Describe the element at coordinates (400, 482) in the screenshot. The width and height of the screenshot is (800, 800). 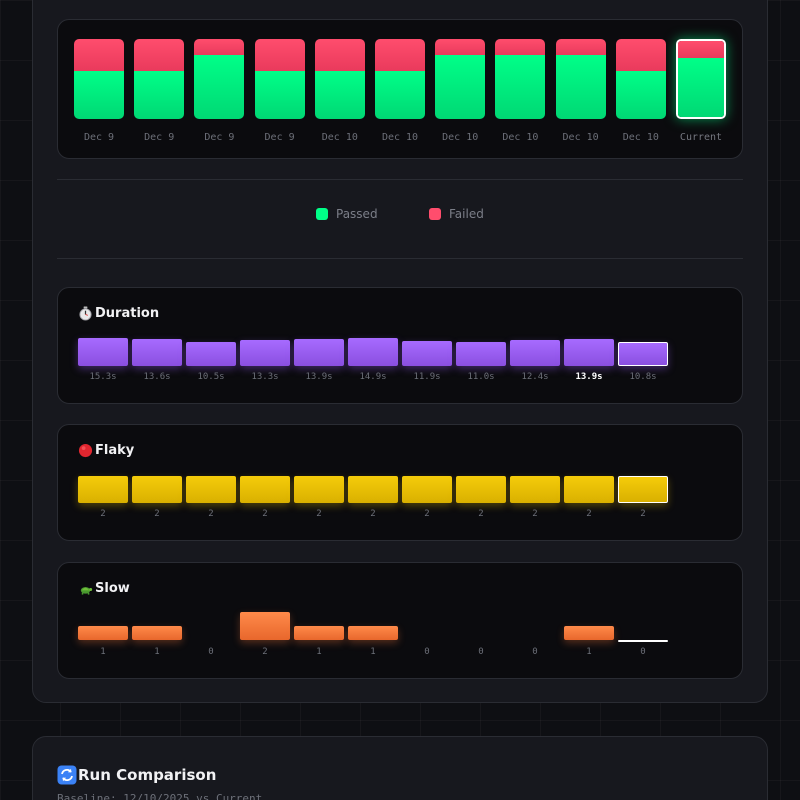
I see `flaky-panel: Flaky 2 2 2 2 2 2 2 2 2 2 2` at that location.